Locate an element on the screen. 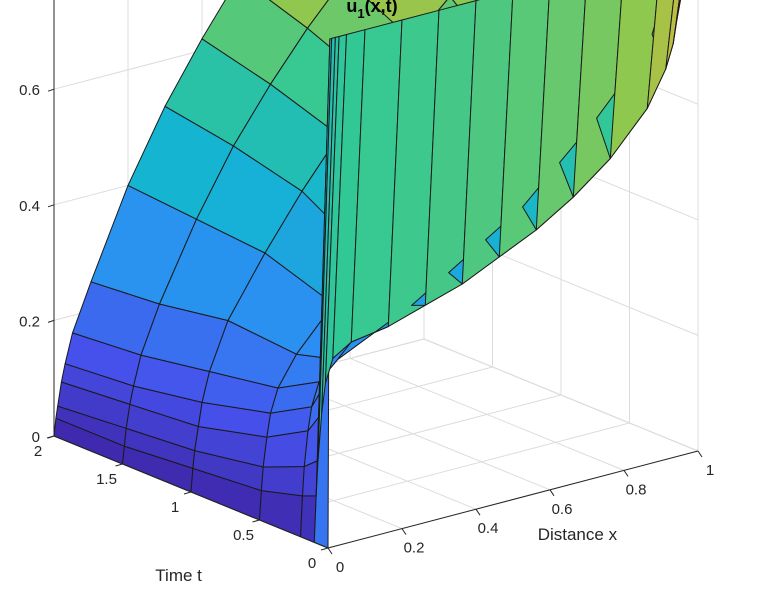 This screenshot has height=599, width=760. x-tick-label: 0 is located at coordinates (340, 567).